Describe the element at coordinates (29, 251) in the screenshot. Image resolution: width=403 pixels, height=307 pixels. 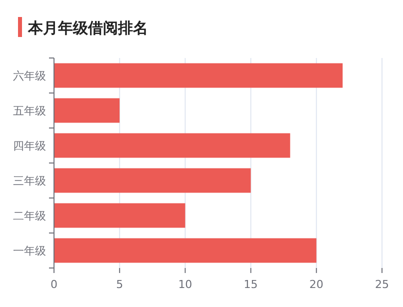
I see `y-tick-label: 一年级` at that location.